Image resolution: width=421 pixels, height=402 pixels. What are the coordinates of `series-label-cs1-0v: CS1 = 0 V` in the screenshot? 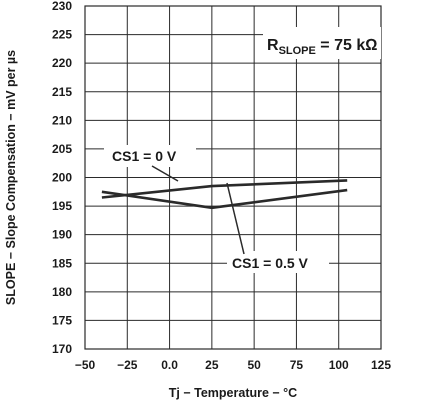 It's located at (150, 163).